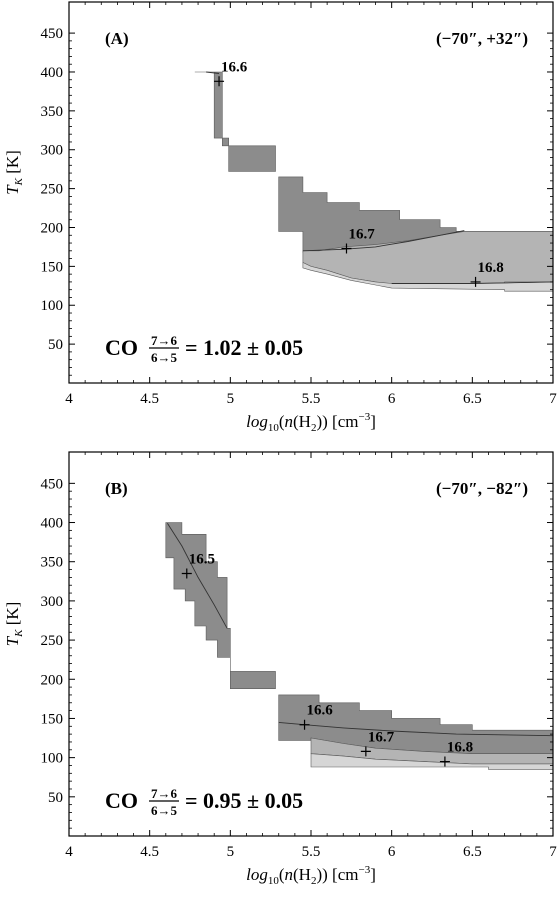 Image resolution: width=558 pixels, height=903 pixels. What do you see at coordinates (482, 38) in the screenshot?
I see `position-label: (−70″, +32″)` at bounding box center [482, 38].